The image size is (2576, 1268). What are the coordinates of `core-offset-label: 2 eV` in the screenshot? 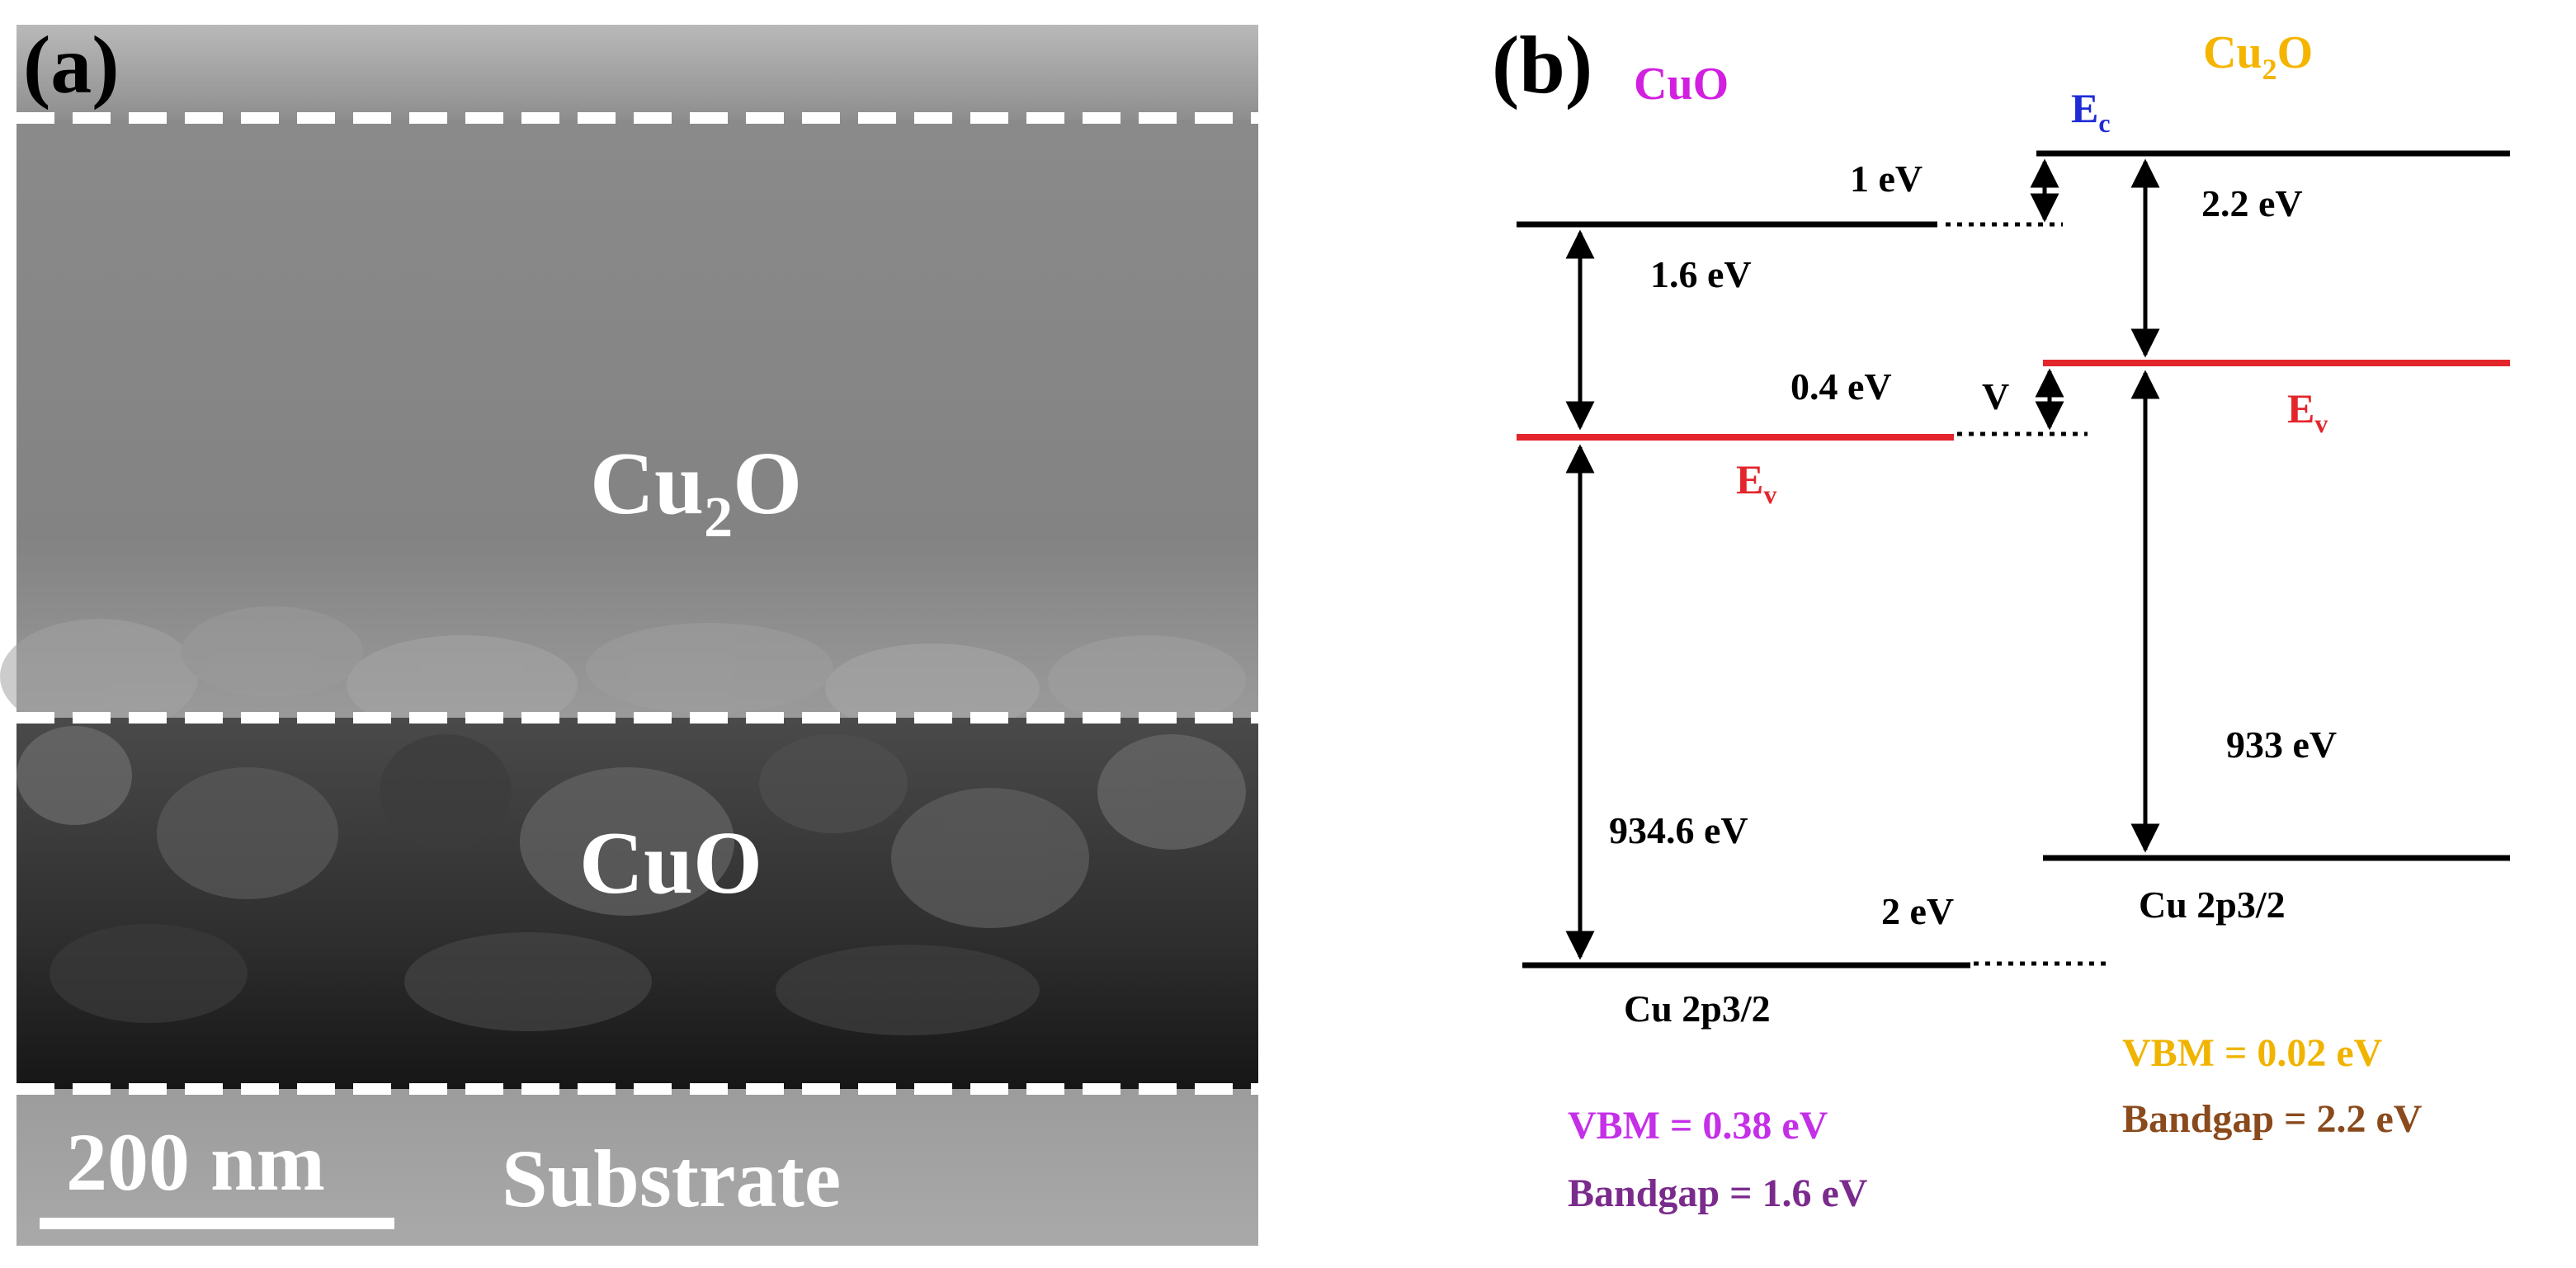 It's located at (1917, 911).